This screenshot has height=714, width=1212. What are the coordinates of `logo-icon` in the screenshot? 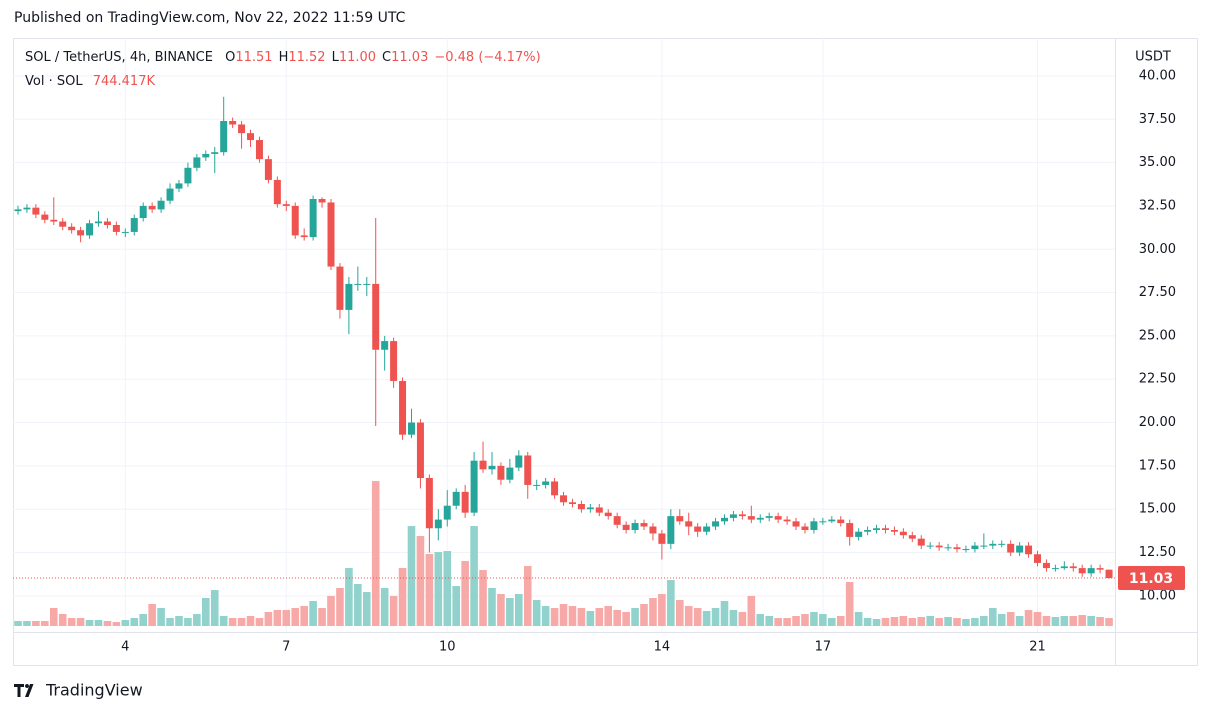 It's located at (24, 690).